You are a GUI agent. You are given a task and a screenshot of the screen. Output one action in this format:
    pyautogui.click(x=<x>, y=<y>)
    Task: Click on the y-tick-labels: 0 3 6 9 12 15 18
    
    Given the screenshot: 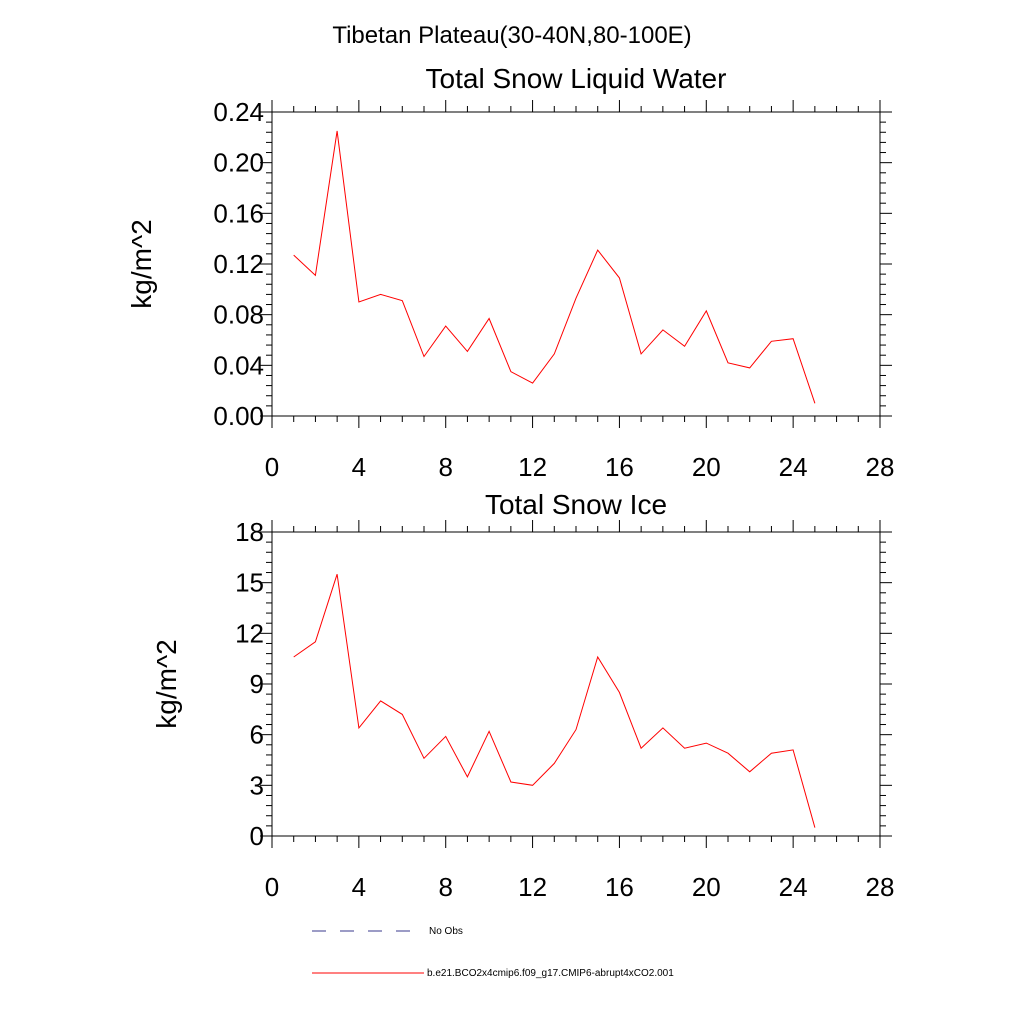 What is the action you would take?
    pyautogui.click(x=249, y=684)
    